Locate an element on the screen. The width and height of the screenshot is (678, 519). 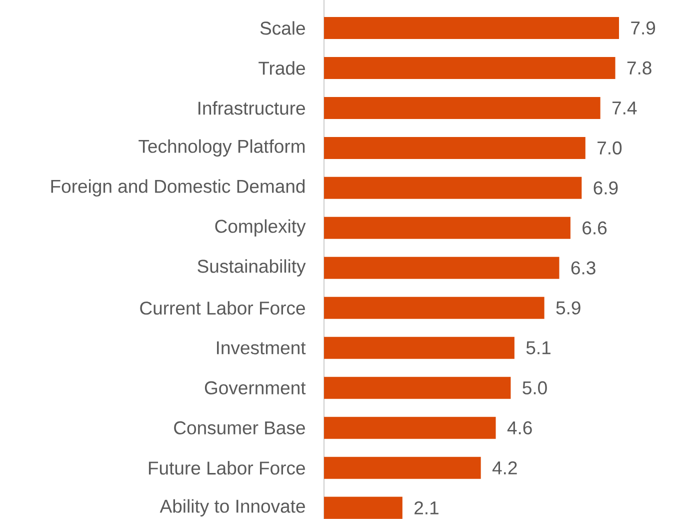
y-tick-label: Scale is located at coordinates (282, 28).